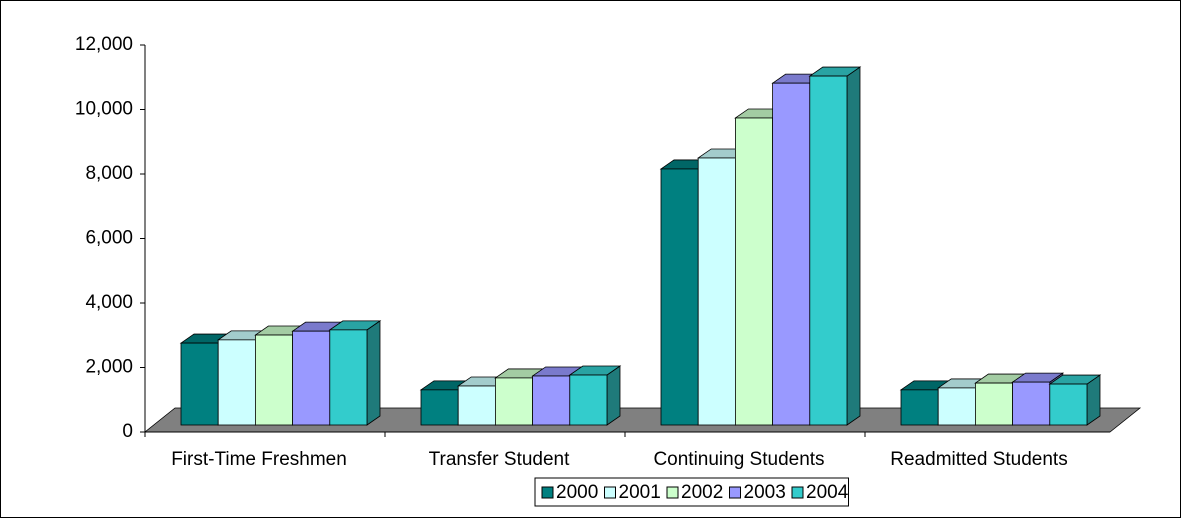 This screenshot has width=1182, height=518. Describe the element at coordinates (104, 109) in the screenshot. I see `y-tick-label: 10,000` at that location.